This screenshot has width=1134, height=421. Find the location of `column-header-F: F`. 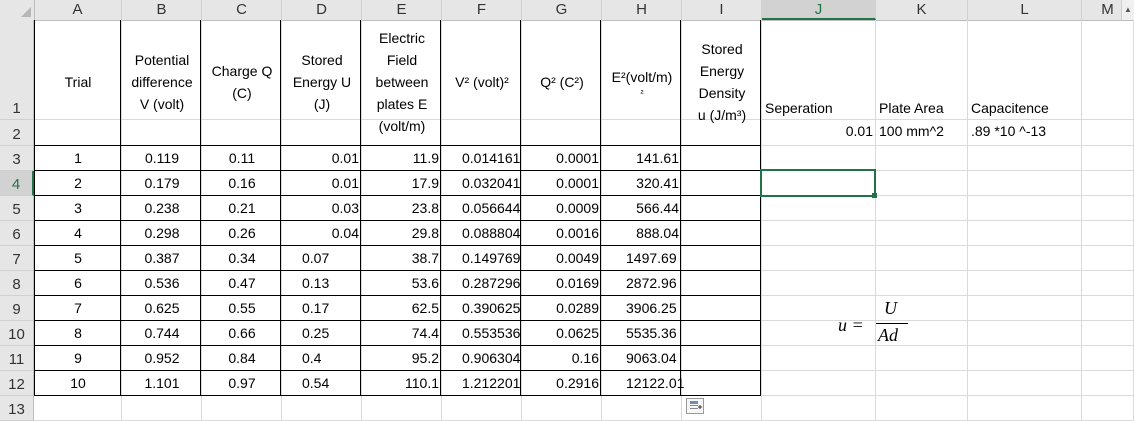

column-header-F: F is located at coordinates (482, 10).